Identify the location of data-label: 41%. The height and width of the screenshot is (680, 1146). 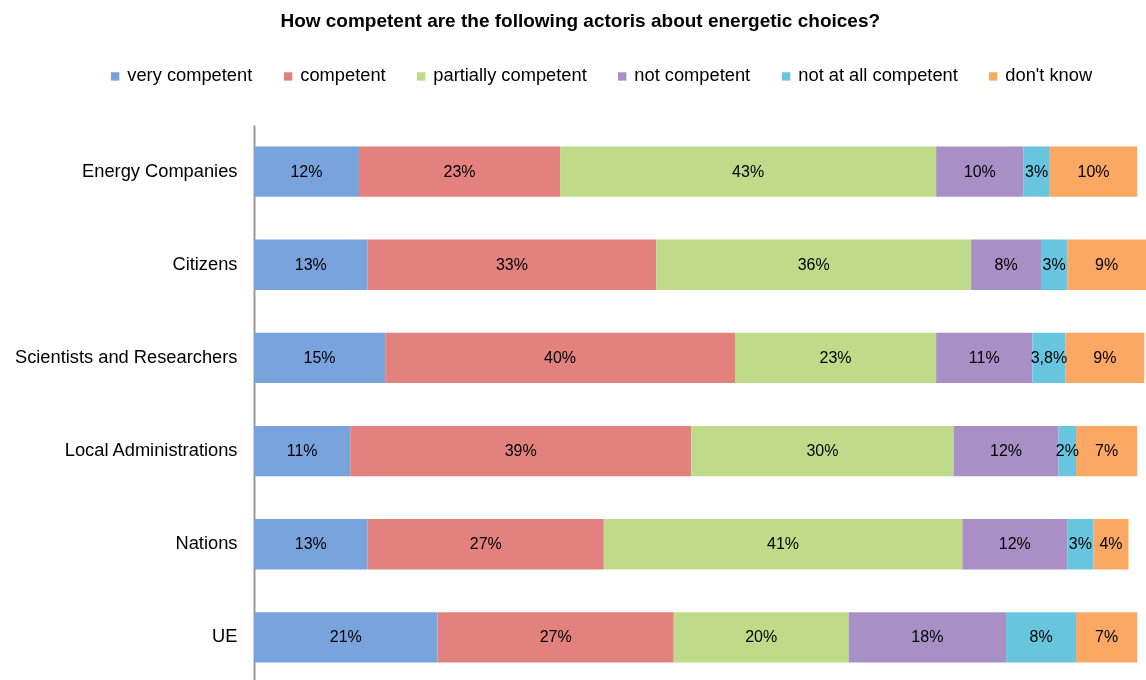
(783, 544).